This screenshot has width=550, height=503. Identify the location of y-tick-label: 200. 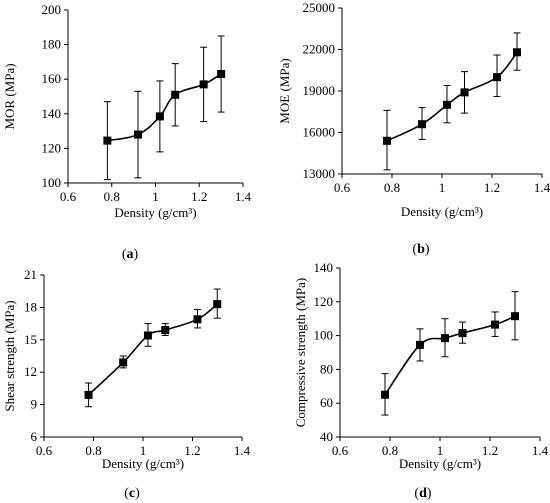
(52, 9).